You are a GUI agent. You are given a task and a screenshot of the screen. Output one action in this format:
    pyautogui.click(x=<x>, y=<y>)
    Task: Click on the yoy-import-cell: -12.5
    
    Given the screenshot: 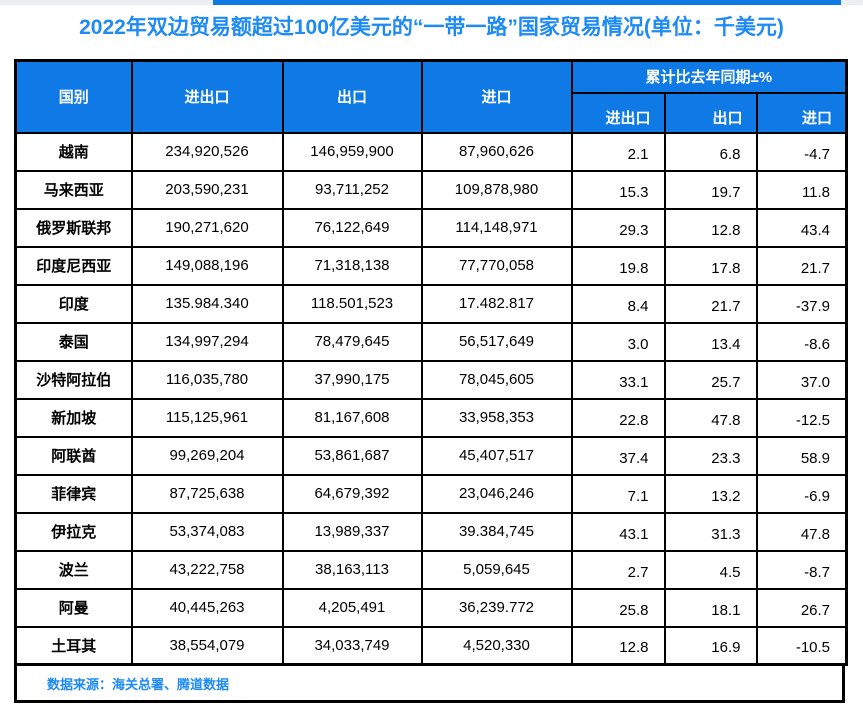 What is the action you would take?
    pyautogui.click(x=801, y=417)
    